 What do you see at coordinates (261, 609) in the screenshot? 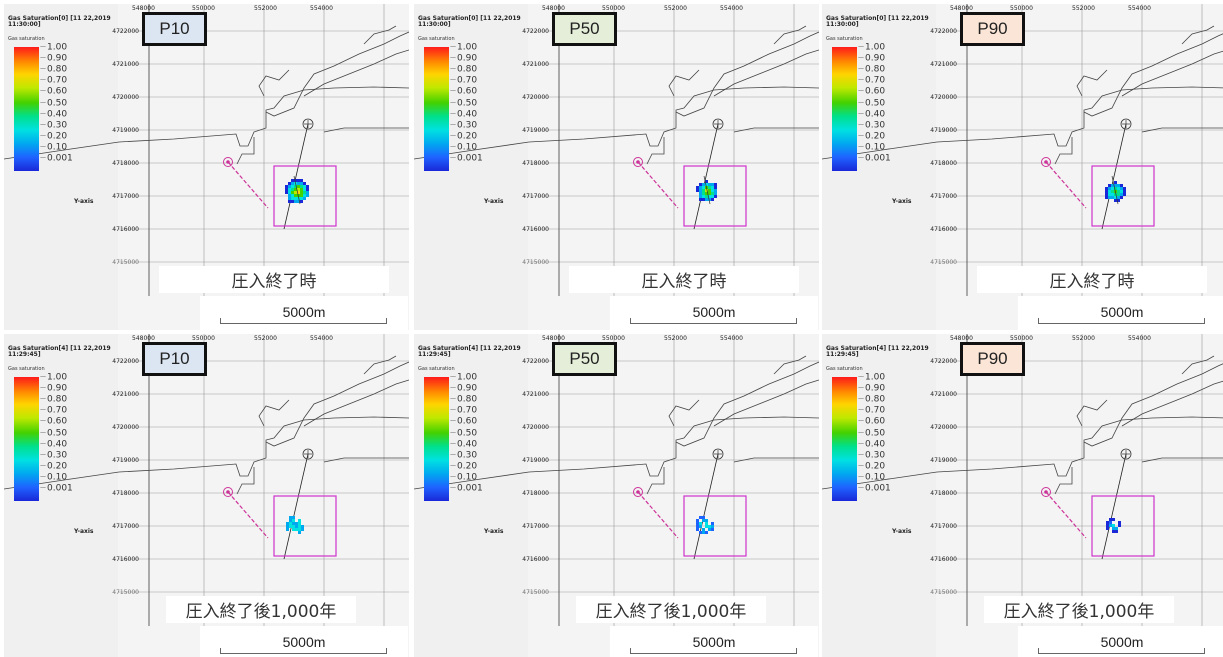
I see `time-caption: 圧入終了後1,000年` at bounding box center [261, 609].